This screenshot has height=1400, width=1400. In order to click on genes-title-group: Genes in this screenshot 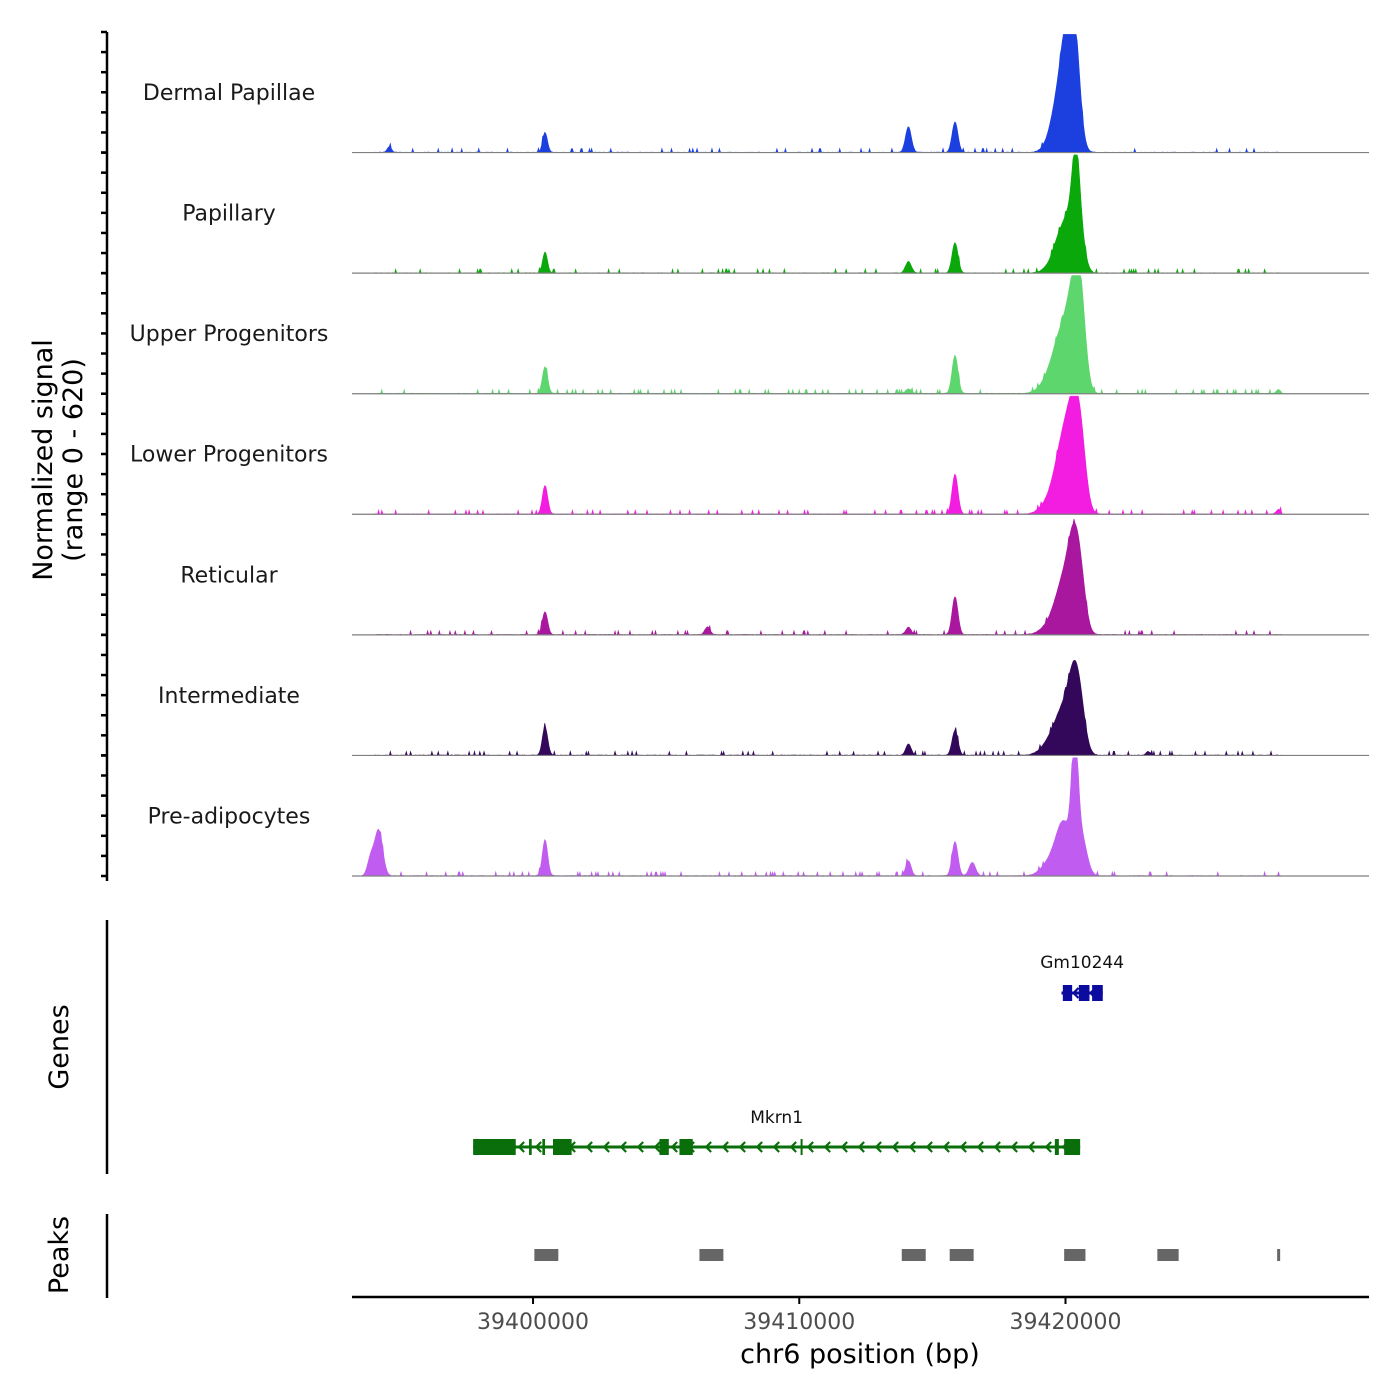, I will do `click(59, 1046)`.